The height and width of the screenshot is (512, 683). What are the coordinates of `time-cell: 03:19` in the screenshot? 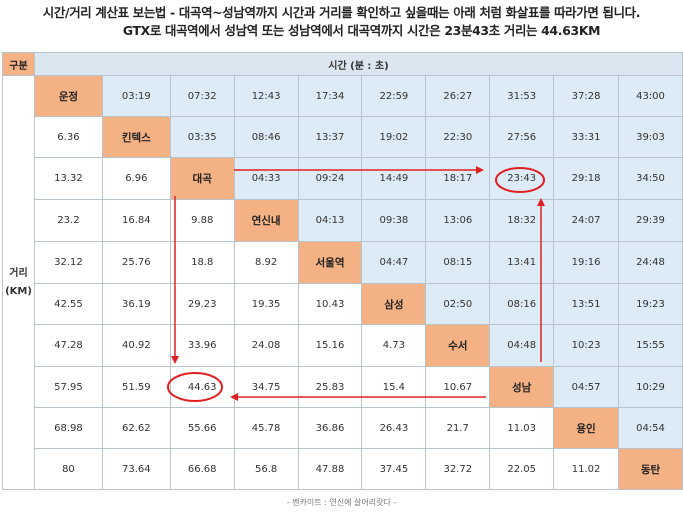 It's located at (136, 96).